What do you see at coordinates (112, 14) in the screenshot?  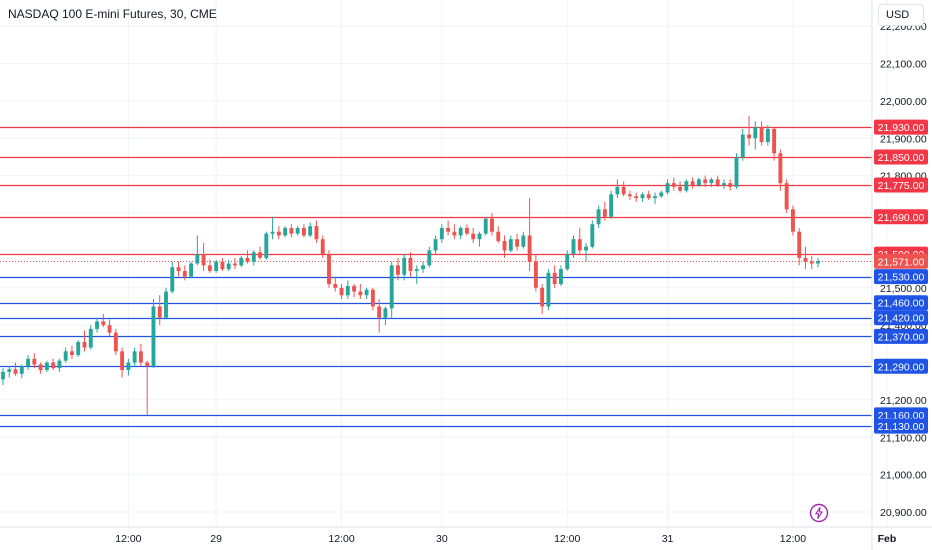 I see `symbol-title: NASDAQ 100 E-mini Futures, 30, CME` at bounding box center [112, 14].